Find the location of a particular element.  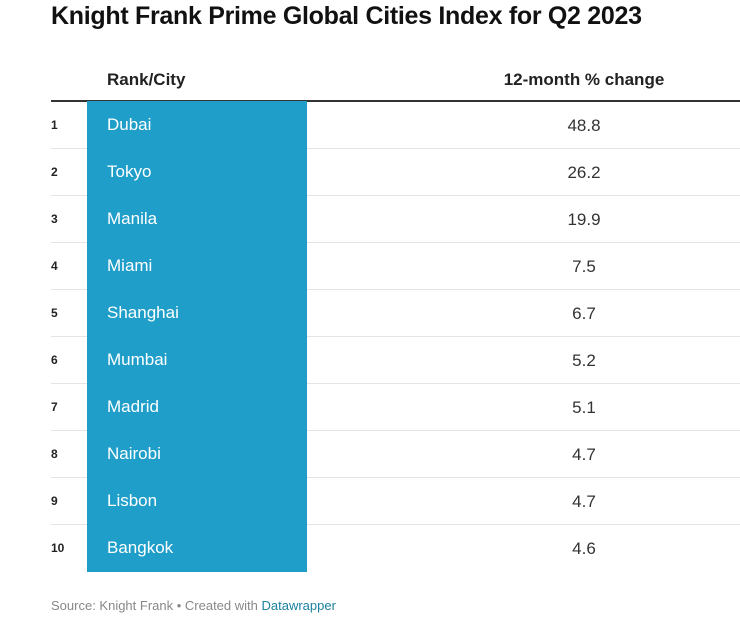

city-name: Manila is located at coordinates (132, 218).